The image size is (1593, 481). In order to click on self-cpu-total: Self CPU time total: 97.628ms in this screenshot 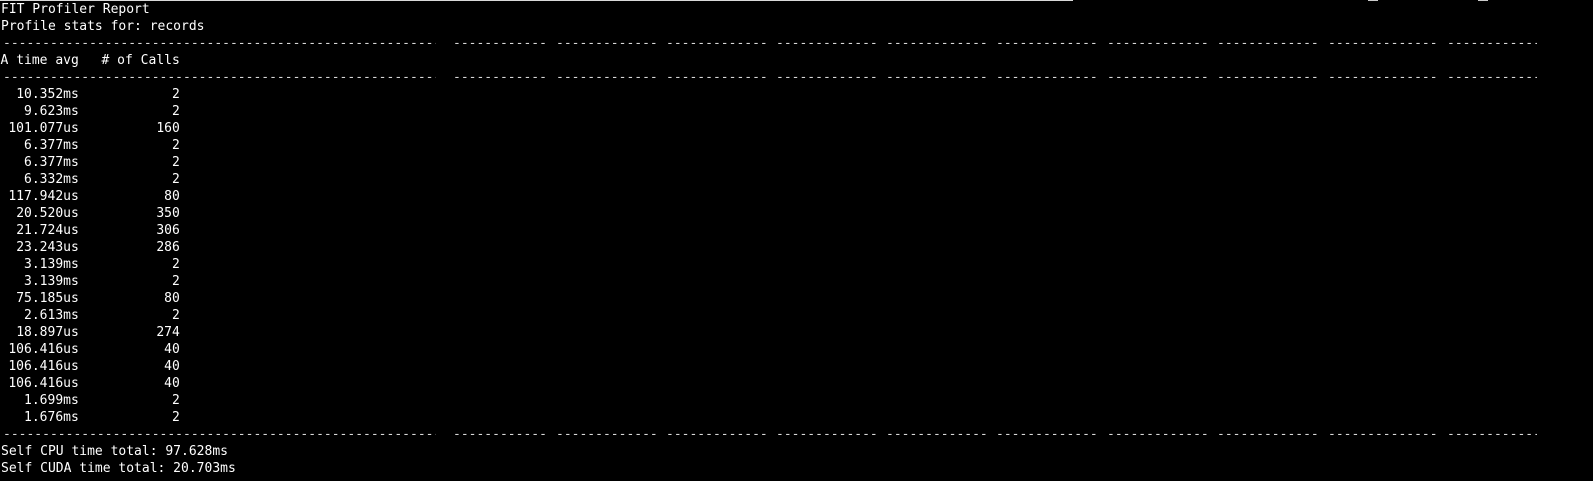, I will do `click(114, 451)`.